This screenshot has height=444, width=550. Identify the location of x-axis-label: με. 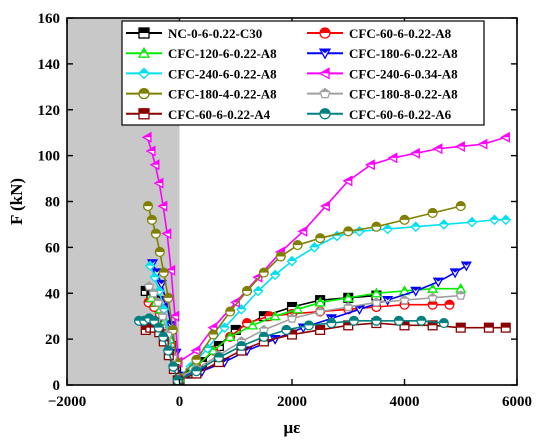
(292, 427).